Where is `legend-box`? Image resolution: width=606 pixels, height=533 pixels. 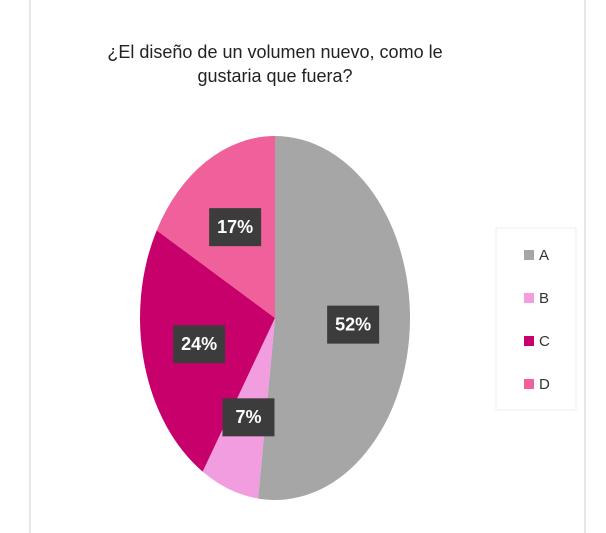 legend-box is located at coordinates (536, 319).